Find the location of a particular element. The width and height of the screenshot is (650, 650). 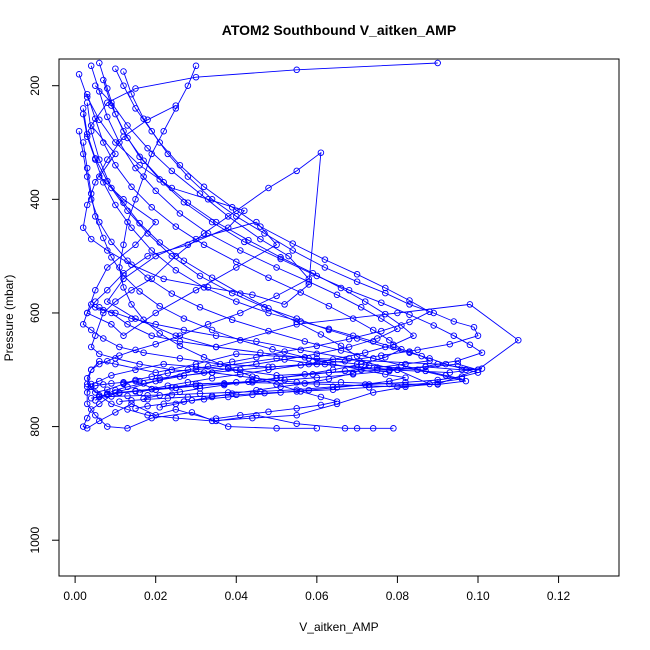

y-tick-label: 800 is located at coordinates (35, 426).